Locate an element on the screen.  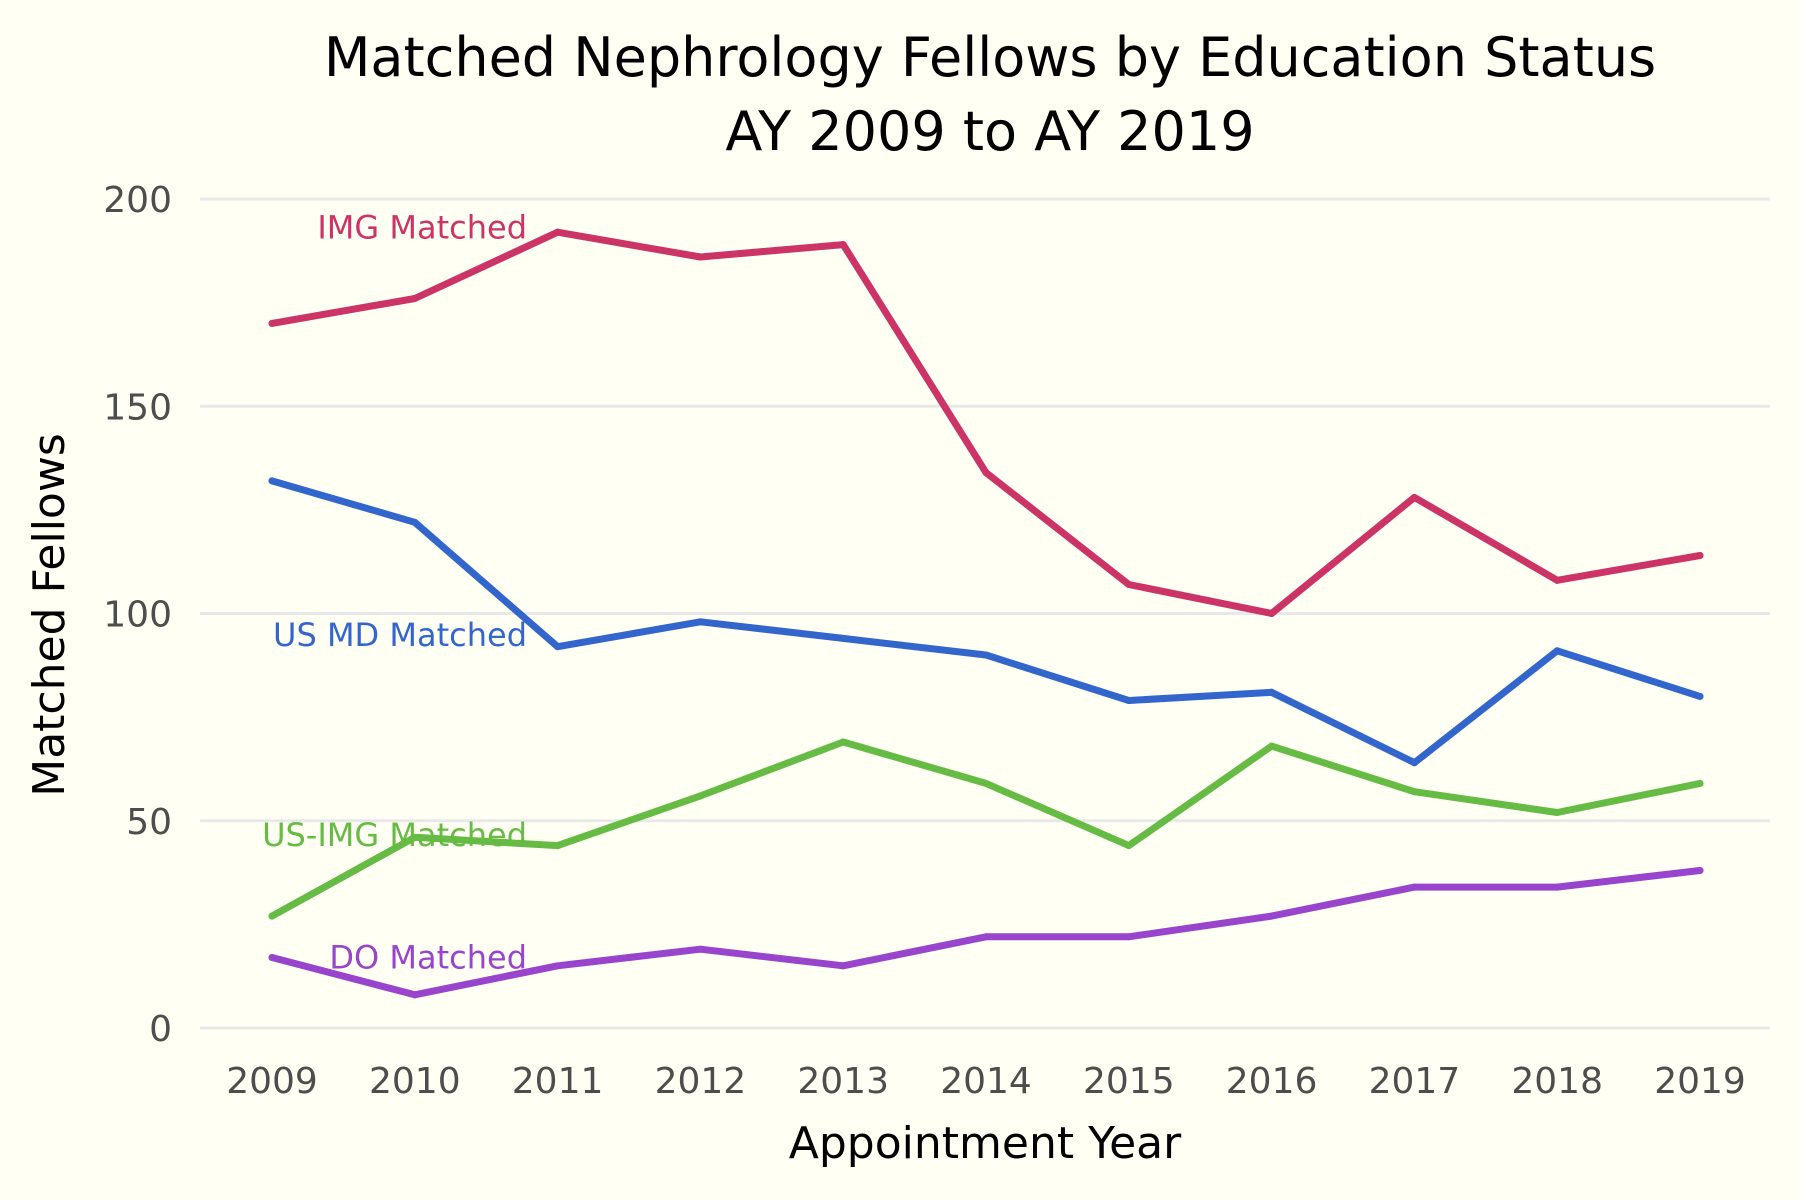
series-label-us-img-matched: US-IMG Matched is located at coordinates (394, 835).